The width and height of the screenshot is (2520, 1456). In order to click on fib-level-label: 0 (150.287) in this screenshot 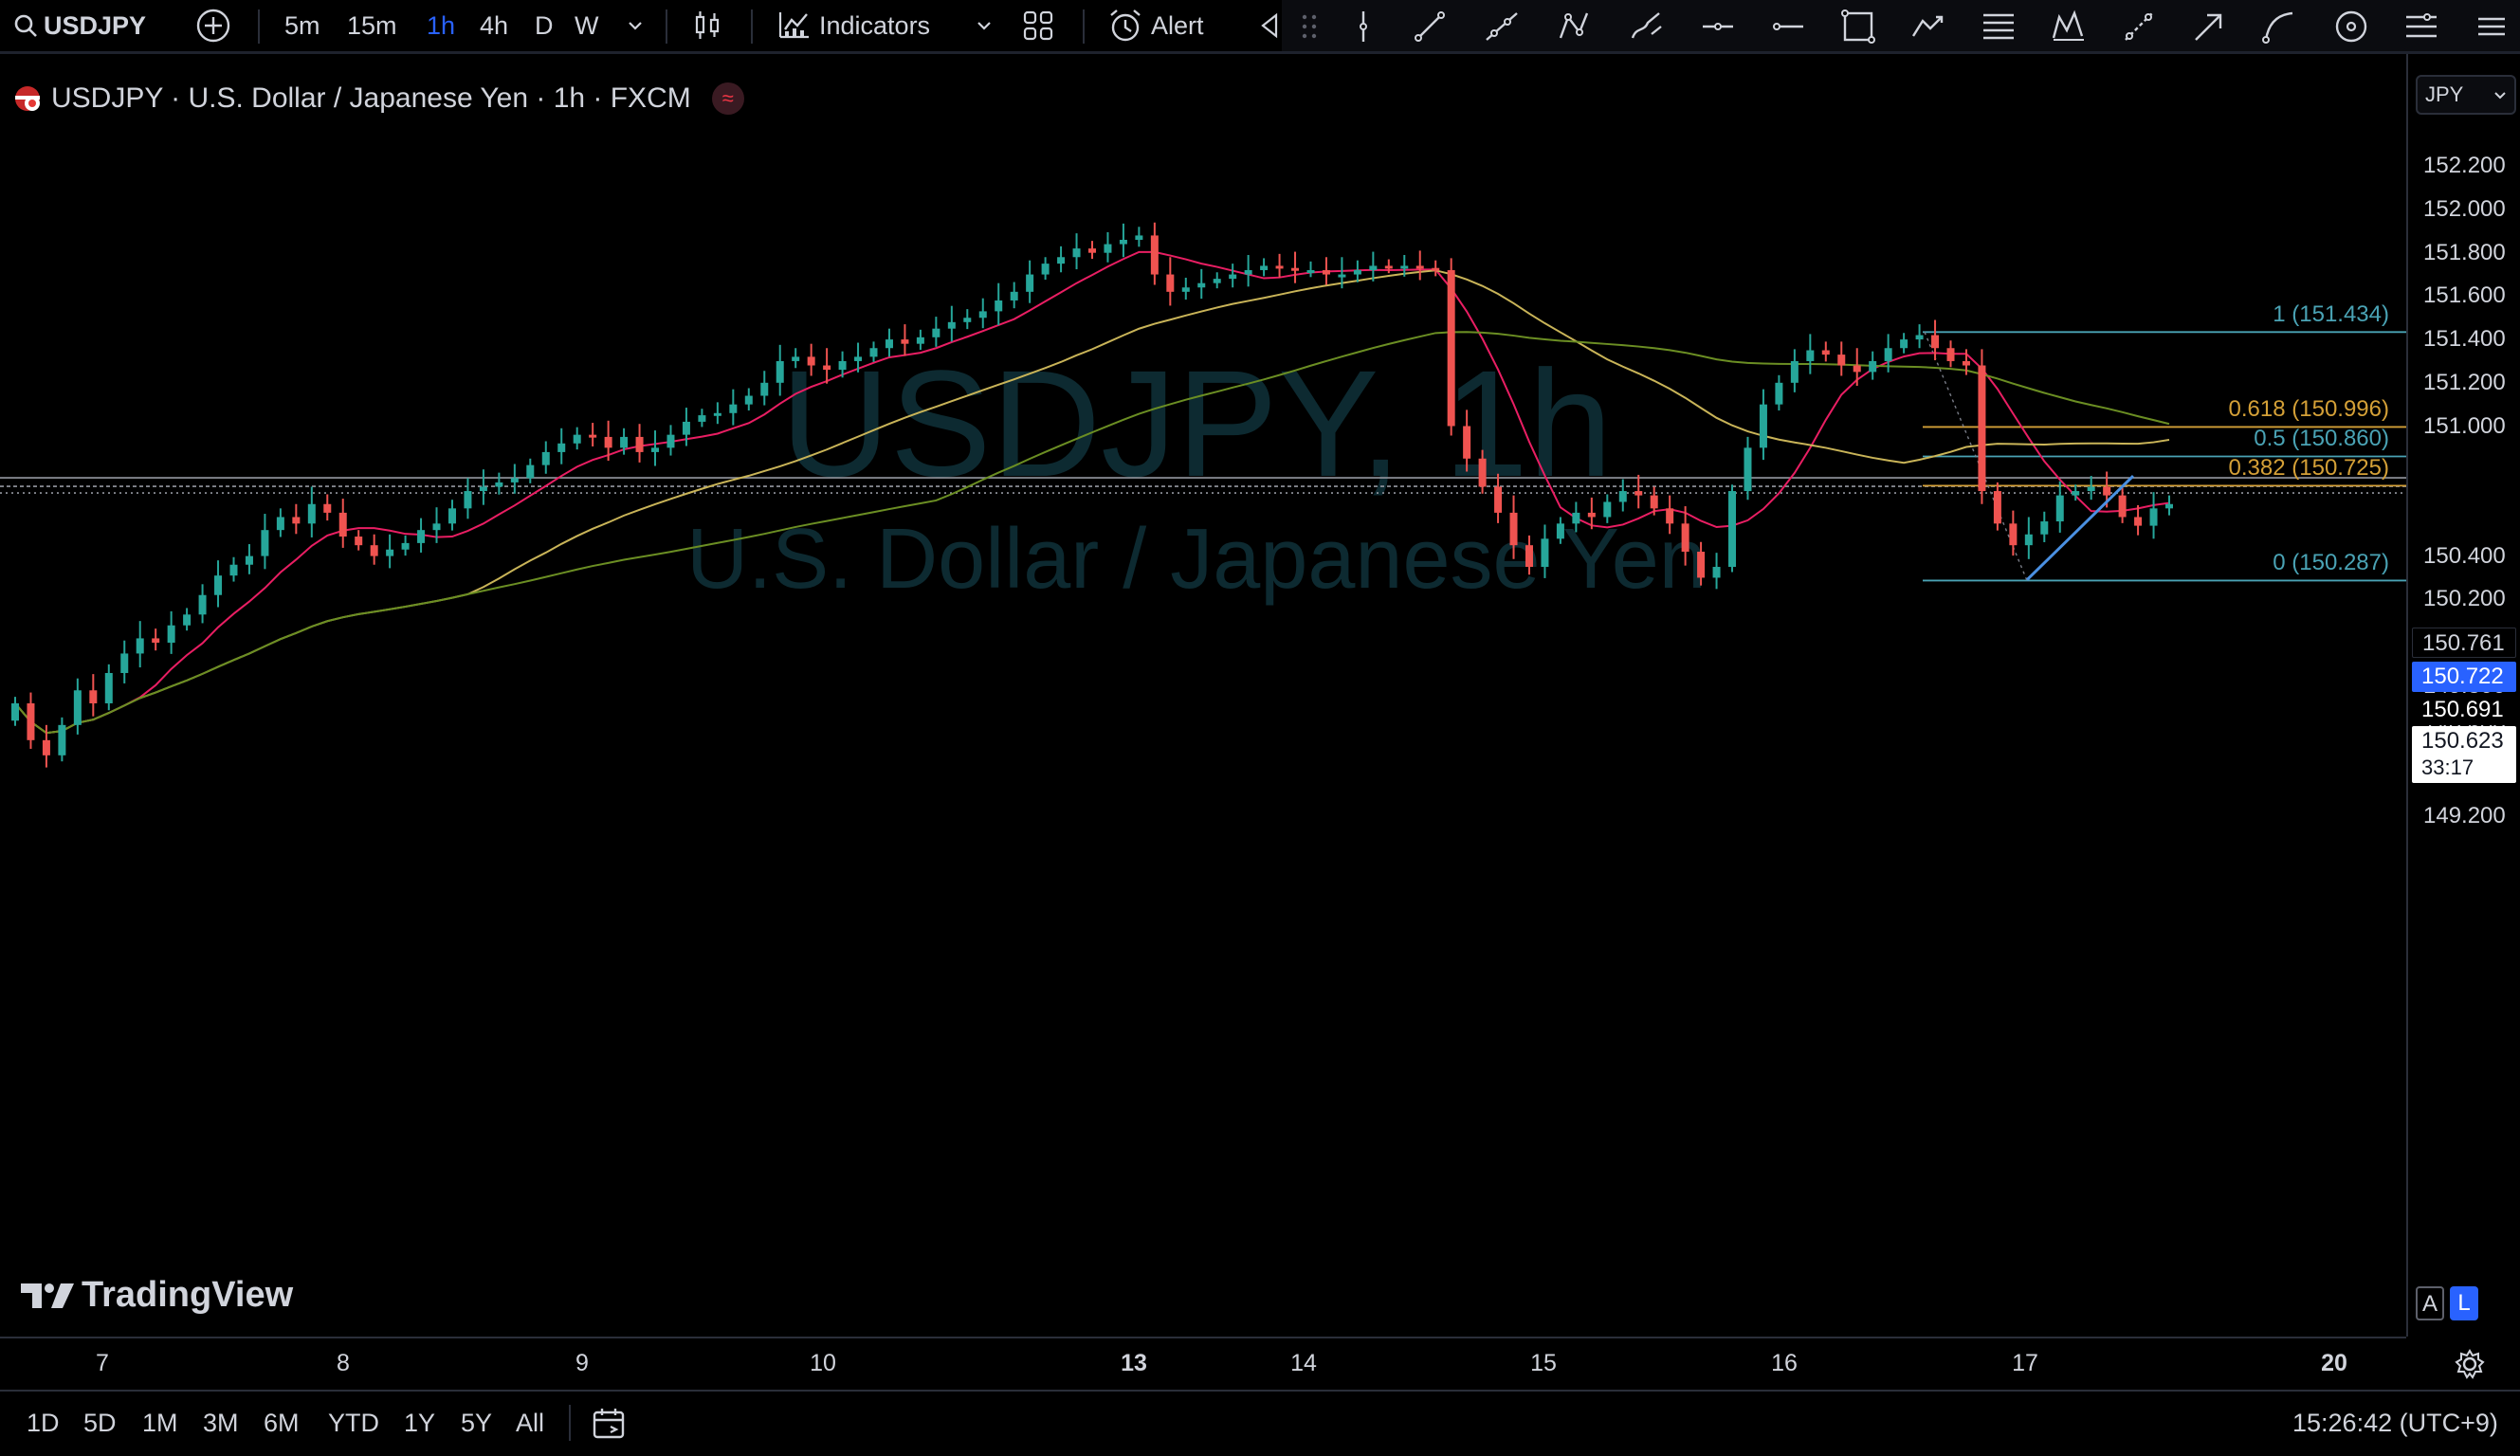, I will do `click(2331, 563)`.